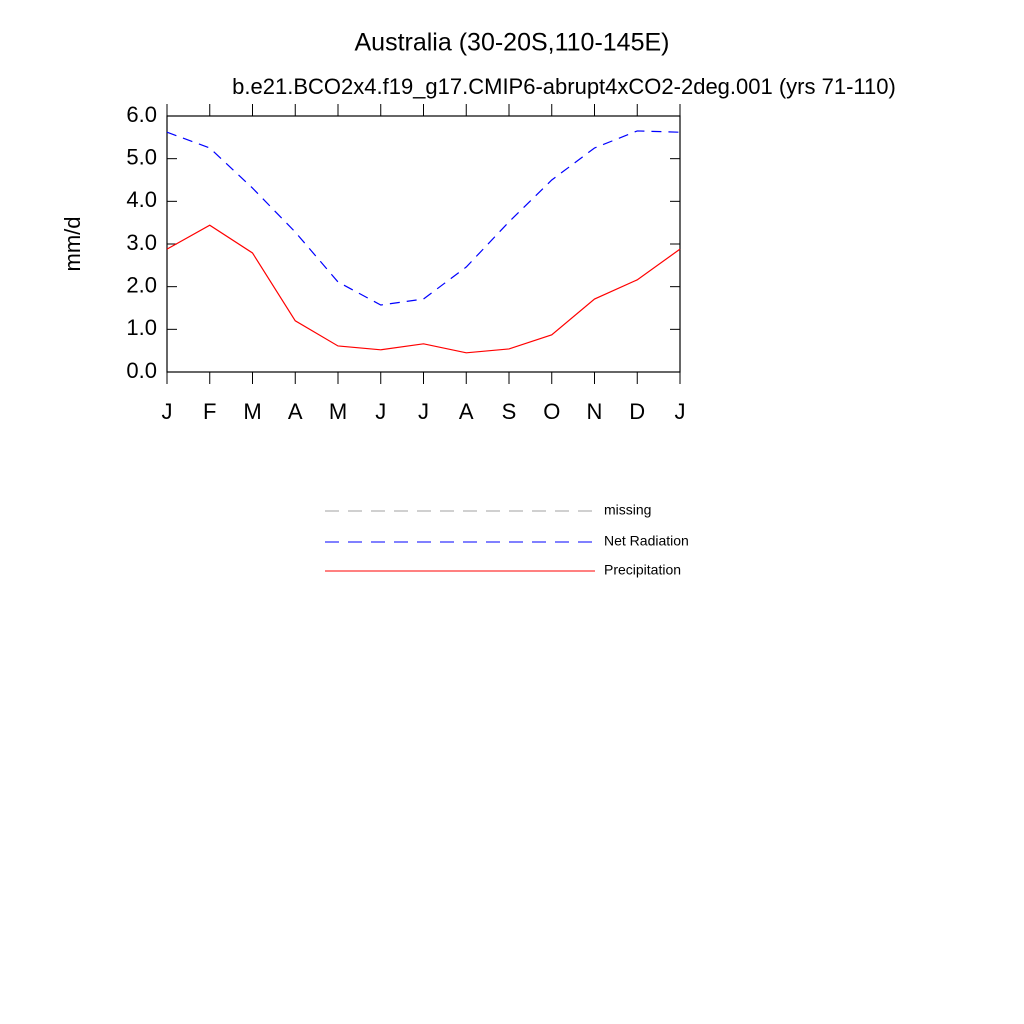 This screenshot has height=1024, width=1024. Describe the element at coordinates (141, 242) in the screenshot. I see `y-tick-label: 3.0` at that location.